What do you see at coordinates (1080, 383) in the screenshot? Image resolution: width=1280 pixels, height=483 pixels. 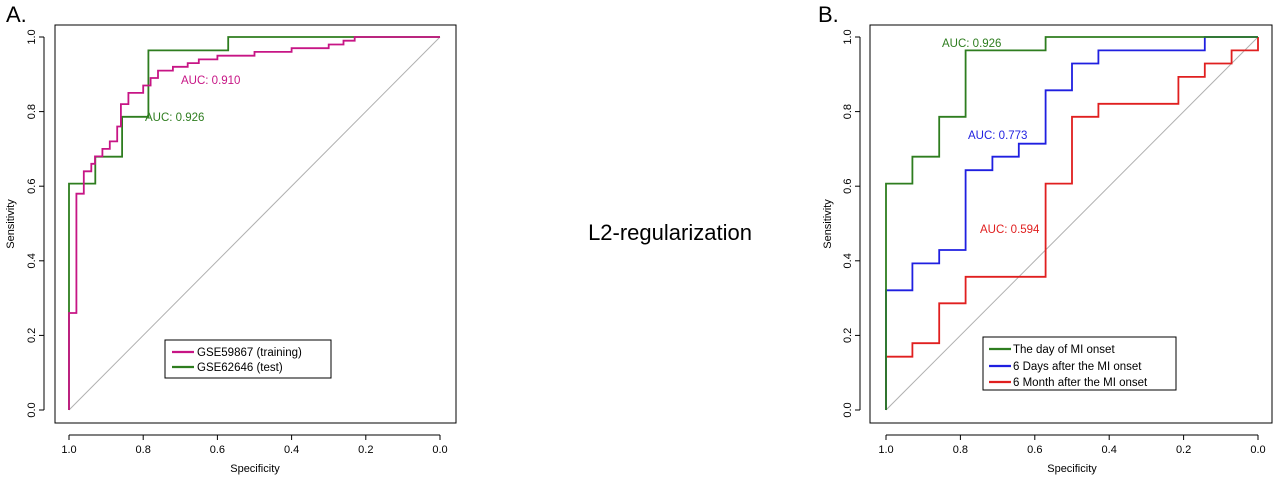 I see `legend-label-6month: 6 Month after the MI onset` at bounding box center [1080, 383].